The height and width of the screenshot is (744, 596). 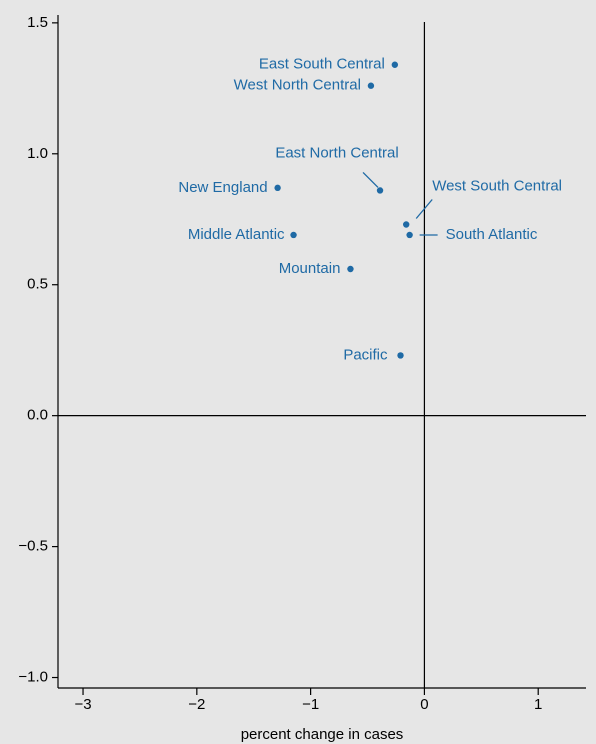 I want to click on y-tick-label: 0.5, so click(x=37, y=284).